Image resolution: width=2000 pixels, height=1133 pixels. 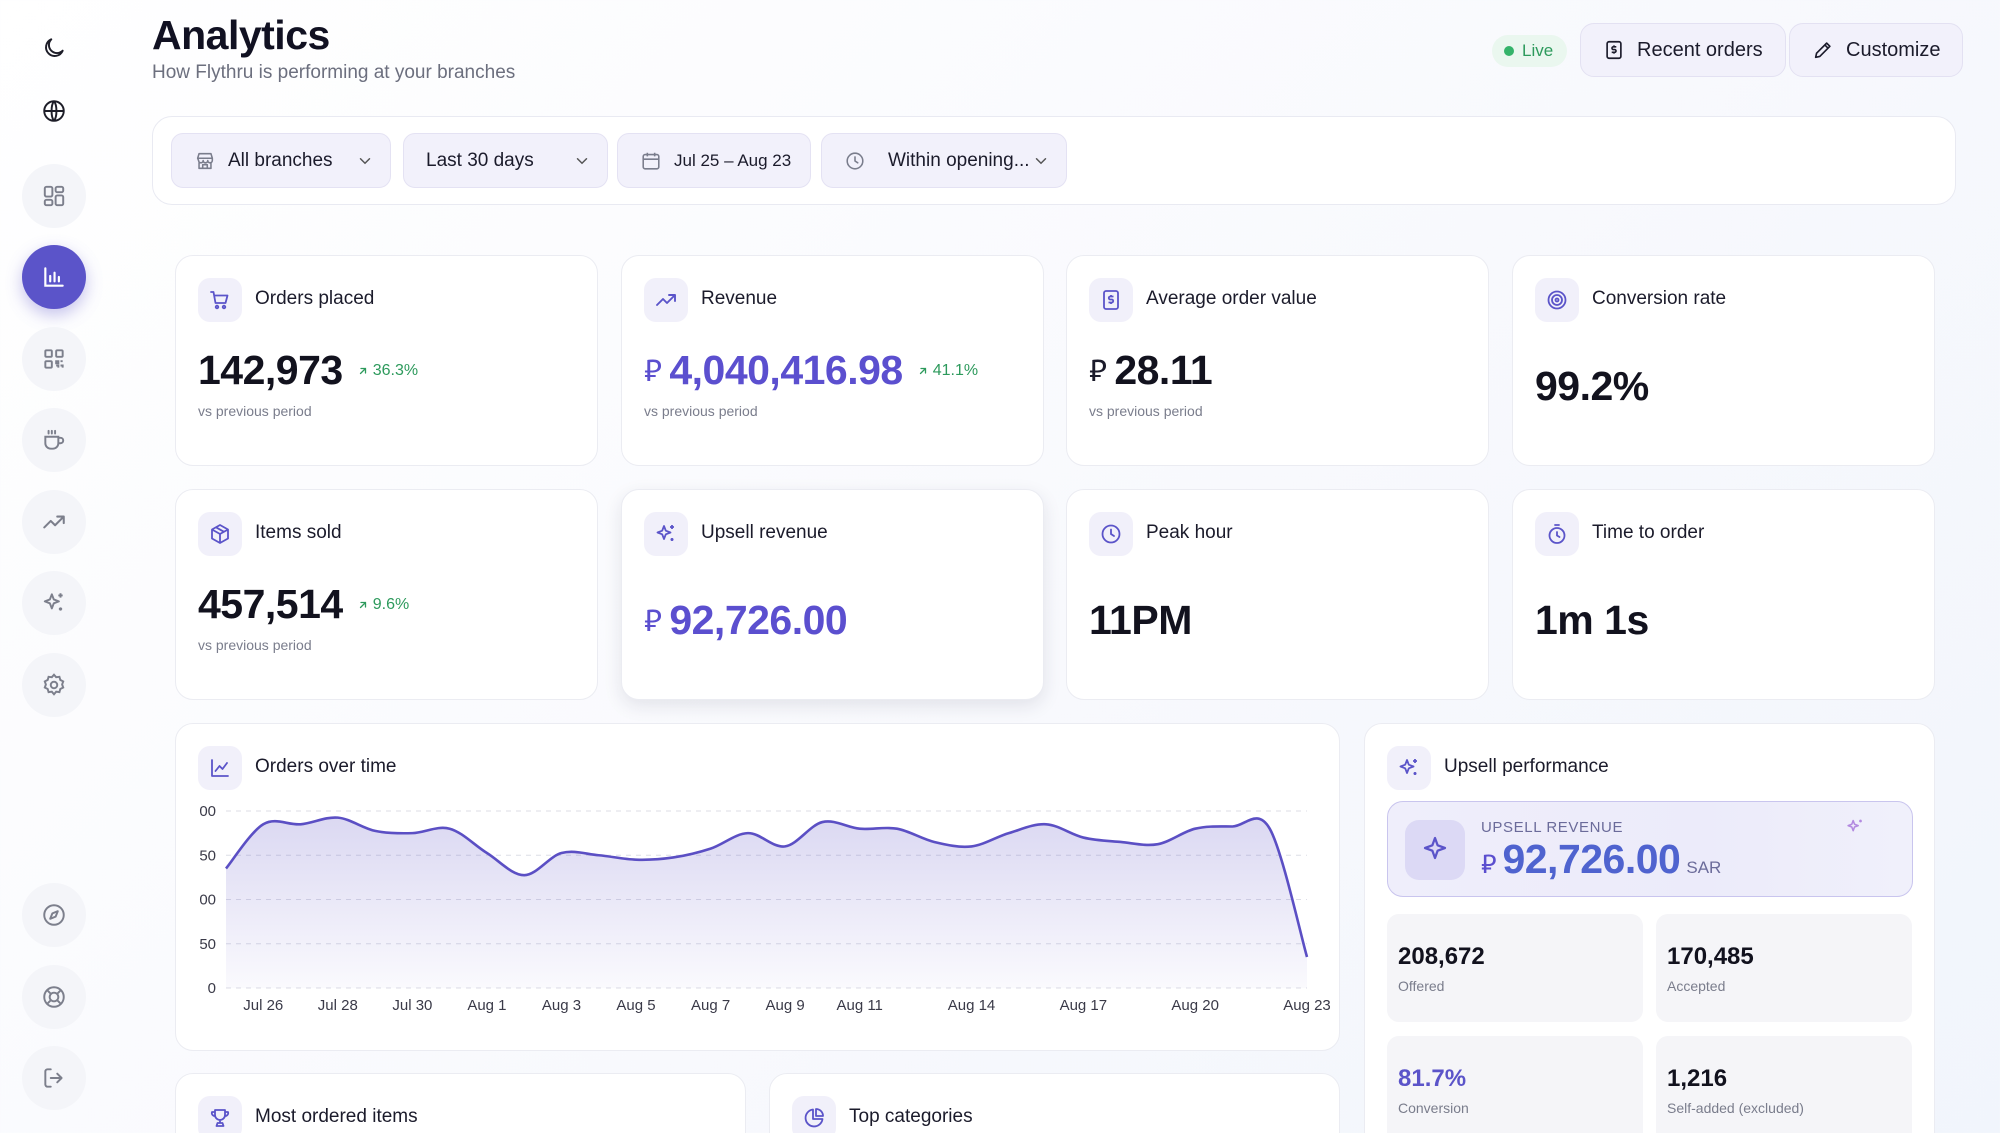 What do you see at coordinates (1784, 1084) in the screenshot?
I see `upsell-self-added-stat: 1,216 Self-added (excluded)` at bounding box center [1784, 1084].